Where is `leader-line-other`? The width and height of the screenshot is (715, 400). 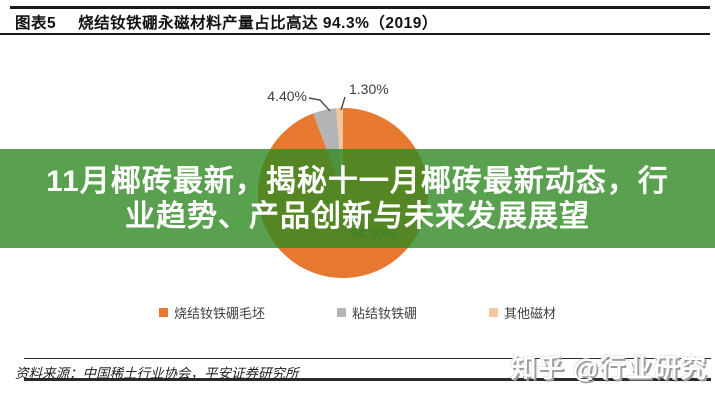
leader-line-other is located at coordinates (343, 103).